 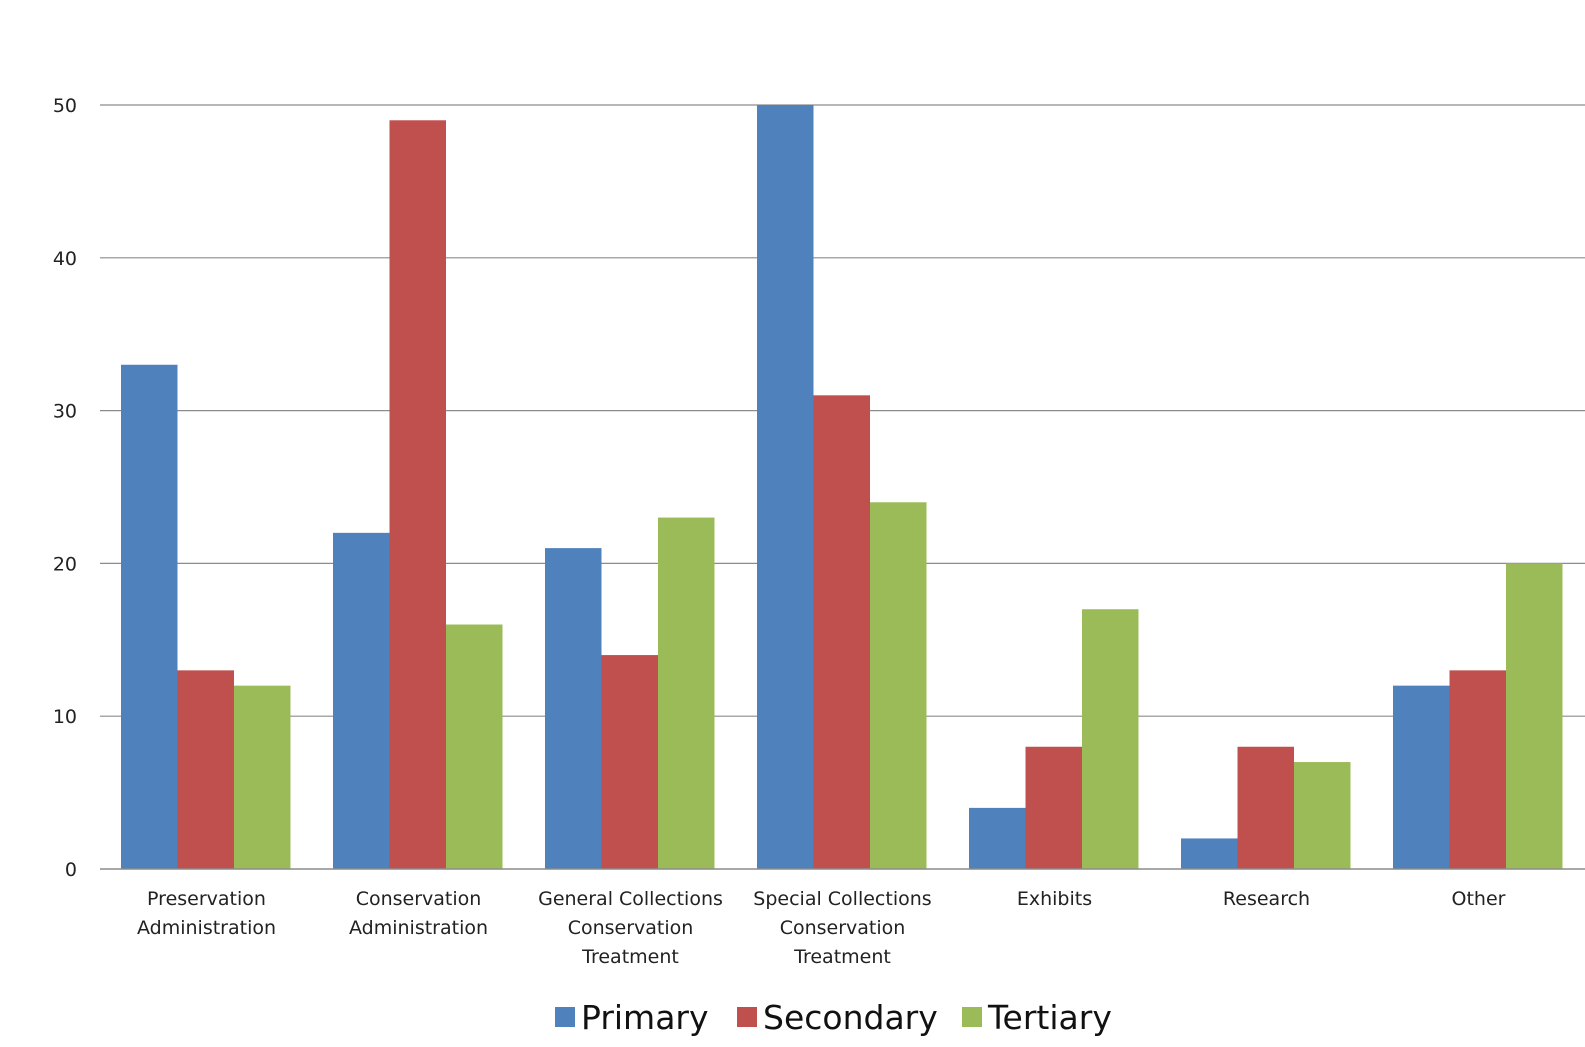 What do you see at coordinates (65, 564) in the screenshot?
I see `y-tick-label-20: 20` at bounding box center [65, 564].